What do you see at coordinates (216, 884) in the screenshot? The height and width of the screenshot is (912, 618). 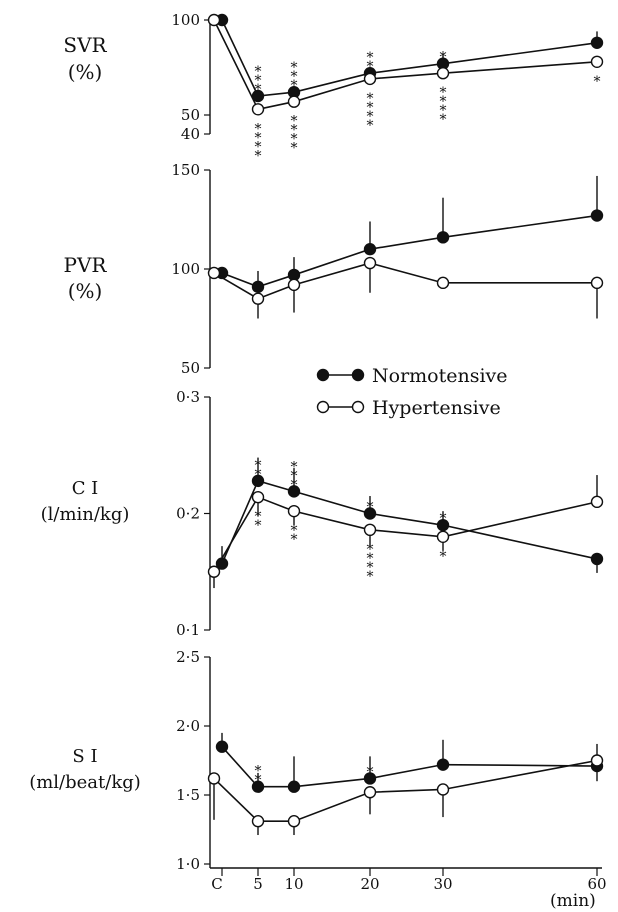 I see `x-tick-label: C` at bounding box center [216, 884].